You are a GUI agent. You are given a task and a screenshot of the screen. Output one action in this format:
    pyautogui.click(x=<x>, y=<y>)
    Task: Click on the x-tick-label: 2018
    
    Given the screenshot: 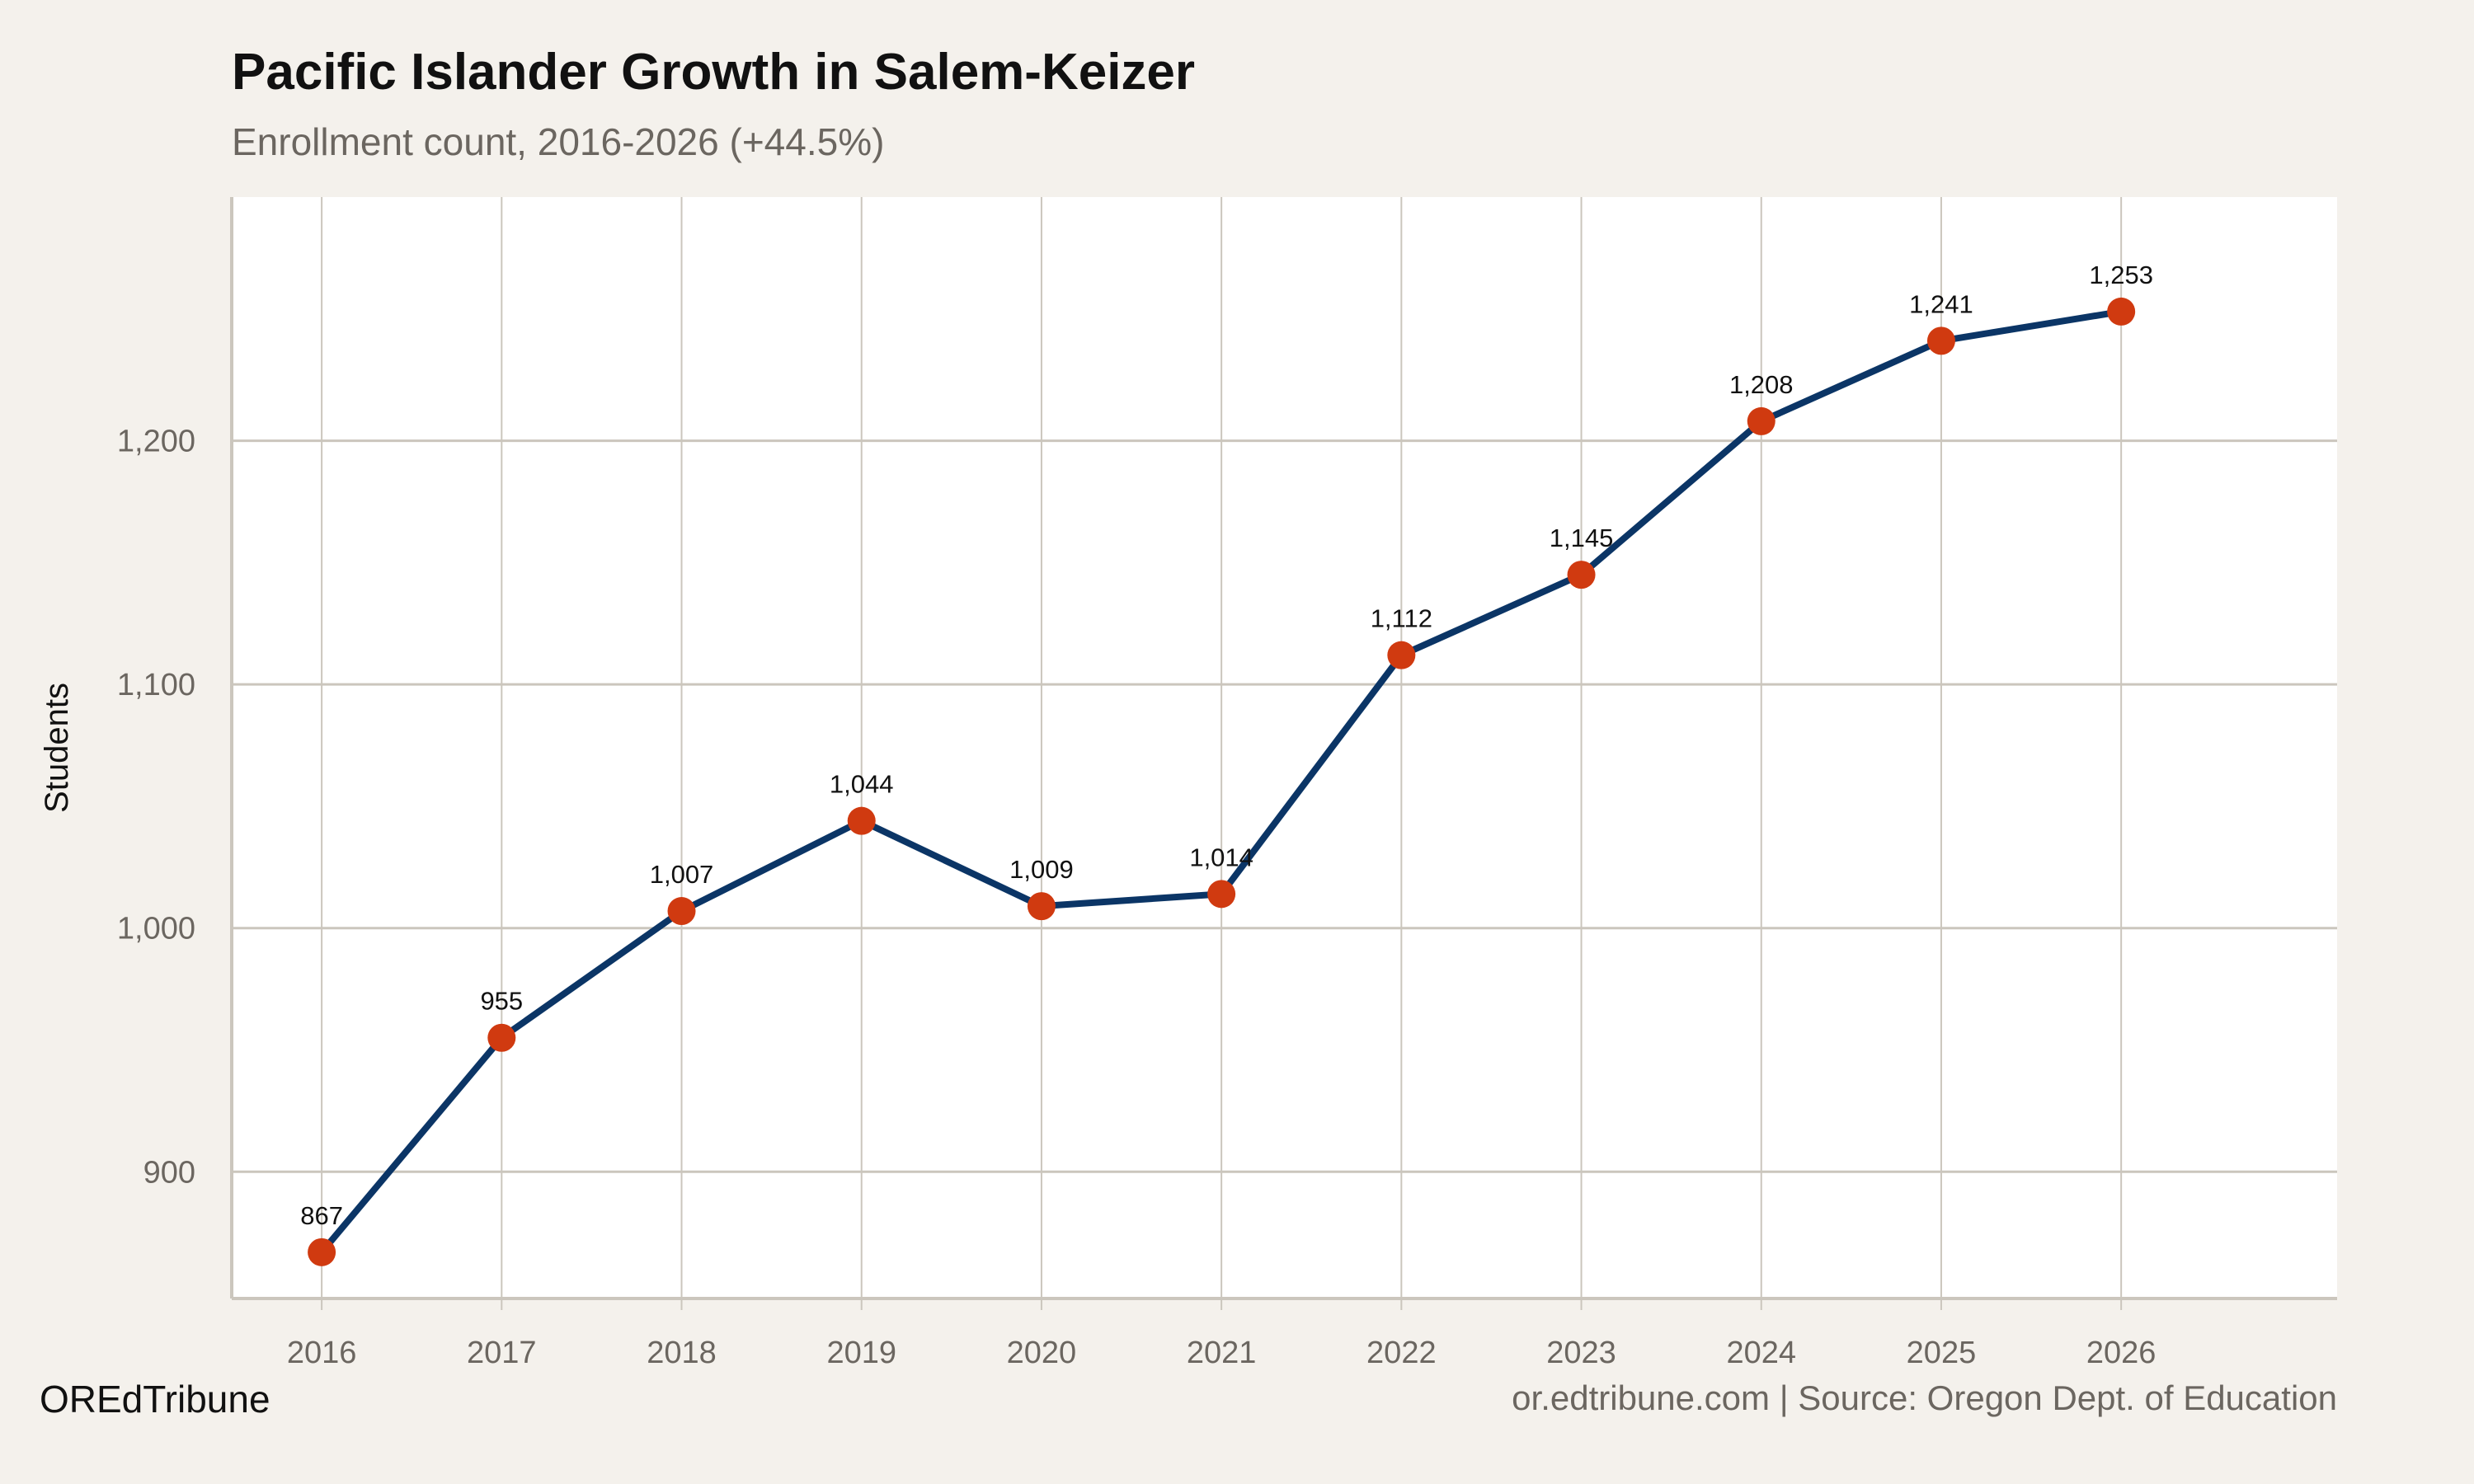 What is the action you would take?
    pyautogui.click(x=682, y=1353)
    